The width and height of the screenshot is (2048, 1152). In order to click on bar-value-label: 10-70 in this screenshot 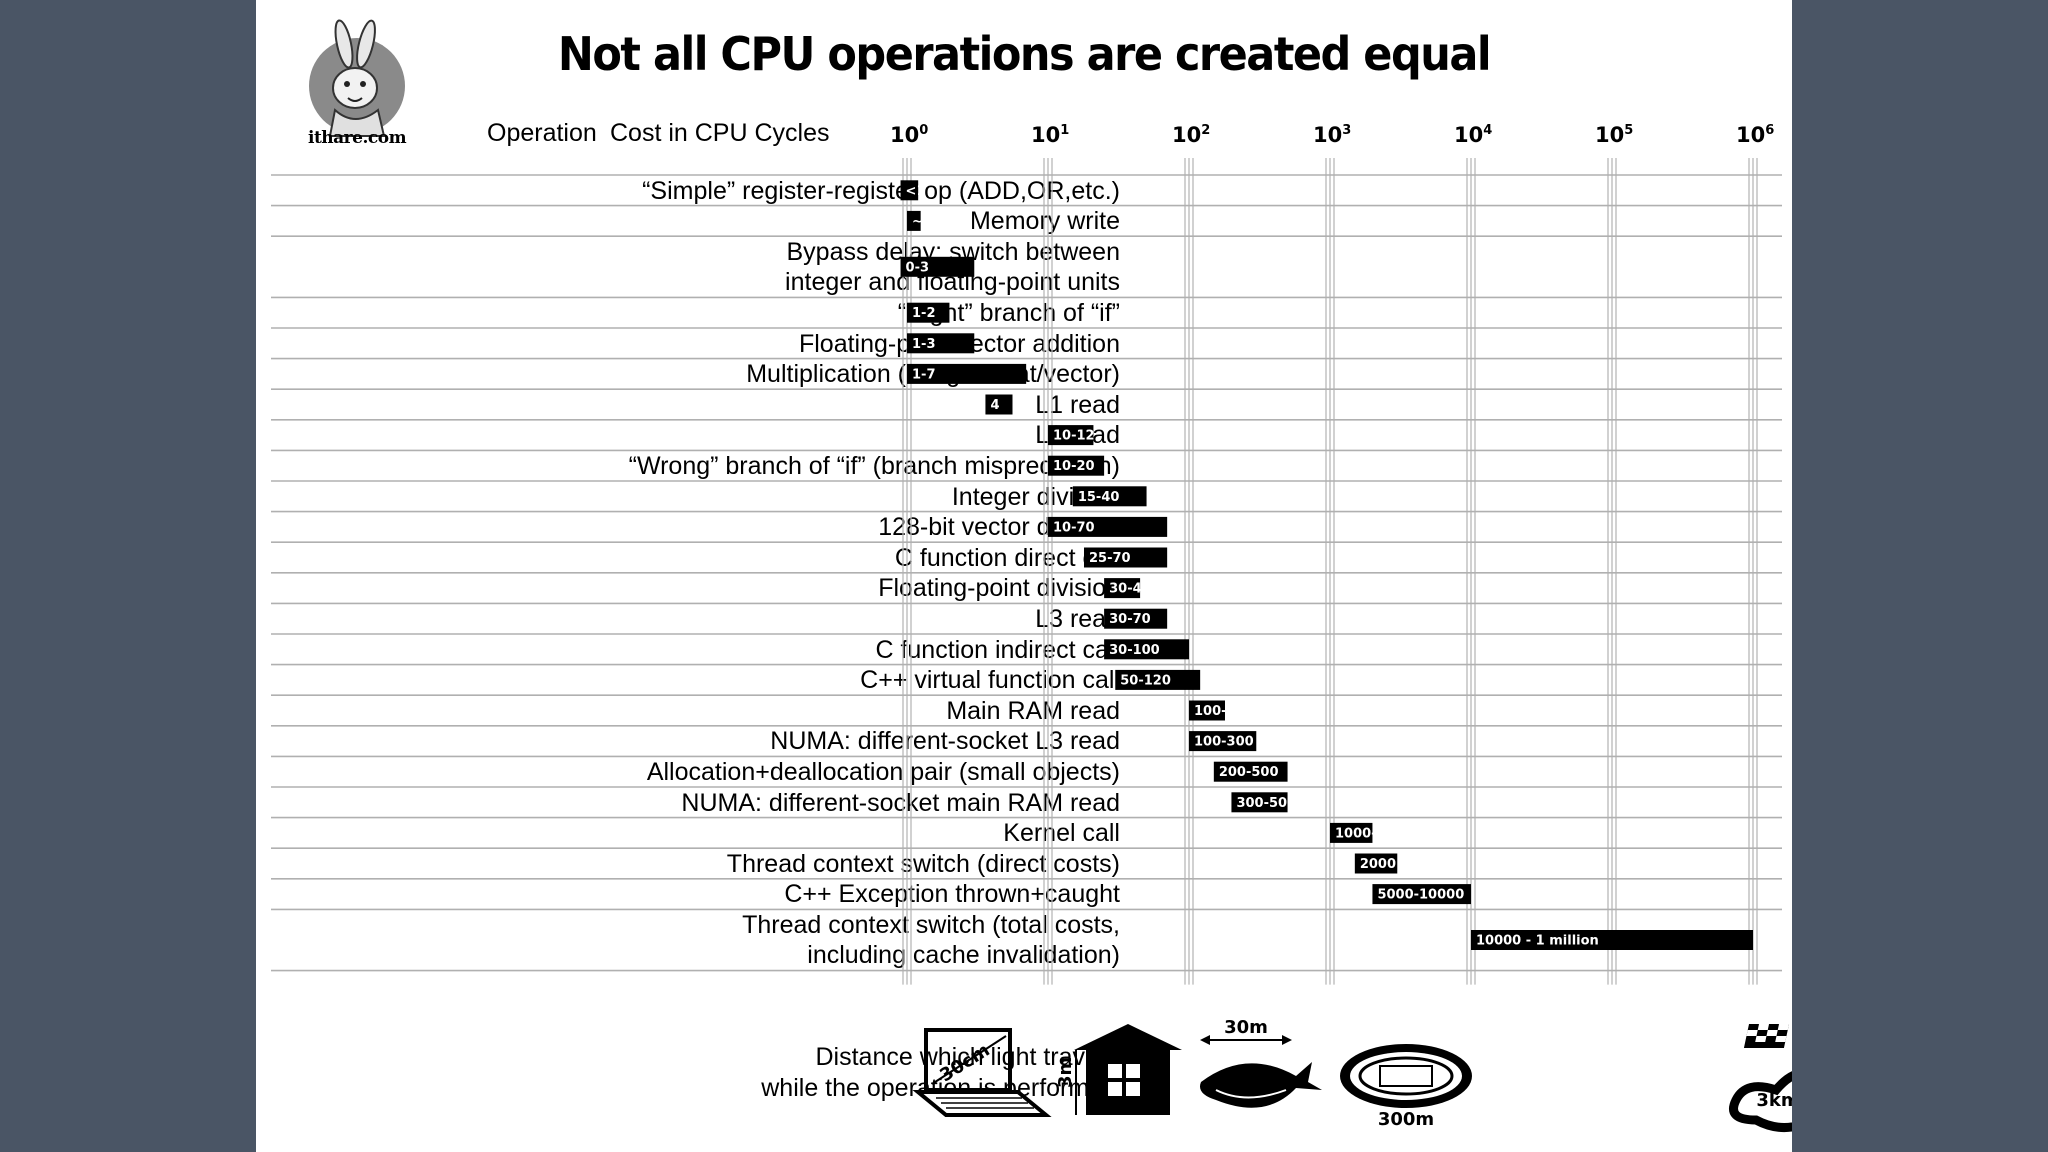, I will do `click(1074, 527)`.